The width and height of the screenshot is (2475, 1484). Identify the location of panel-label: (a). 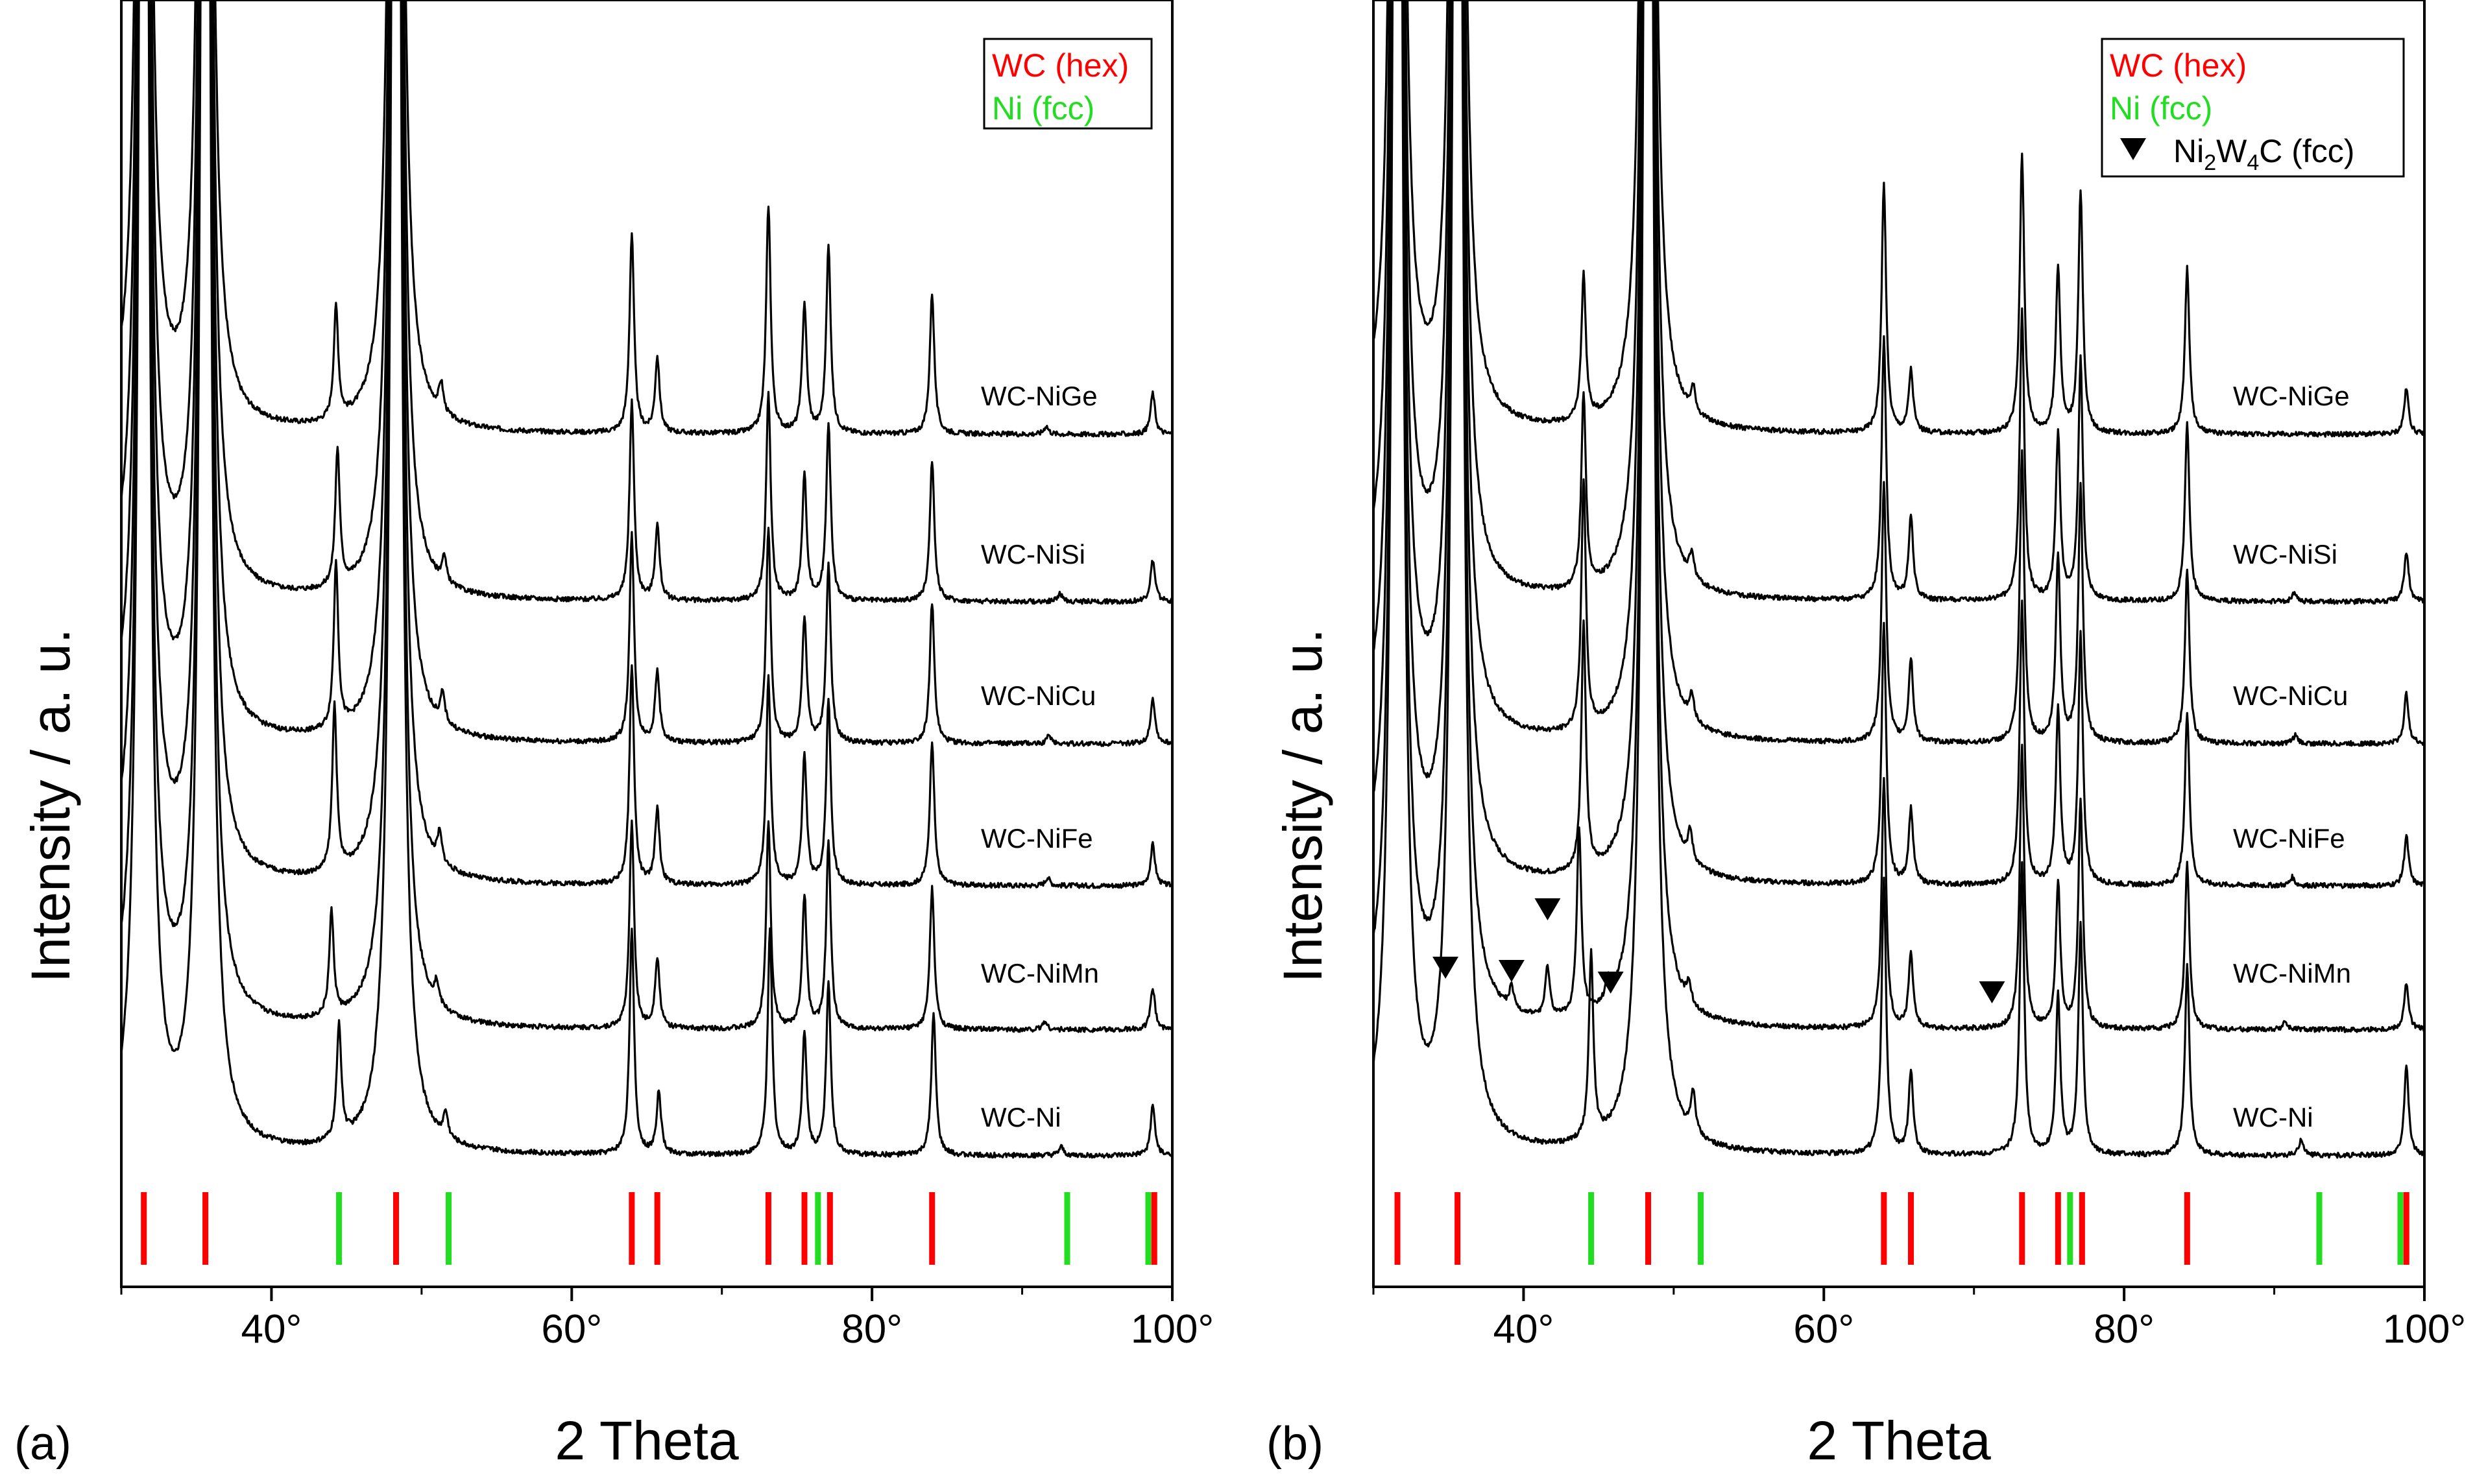
(42, 1444).